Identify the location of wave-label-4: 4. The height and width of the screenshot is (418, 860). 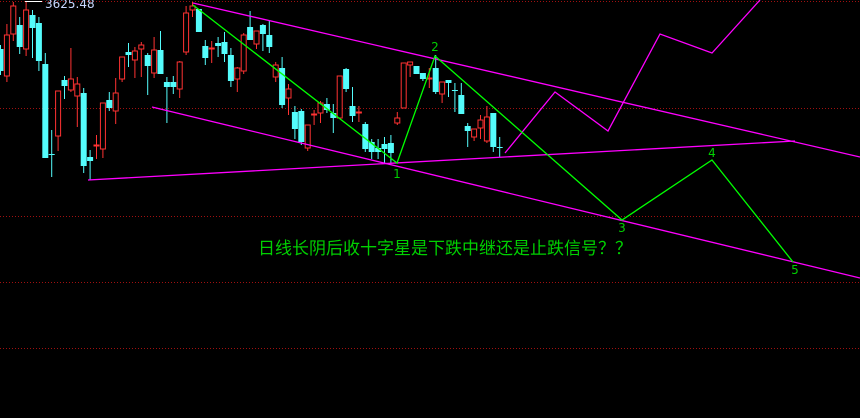
(712, 153).